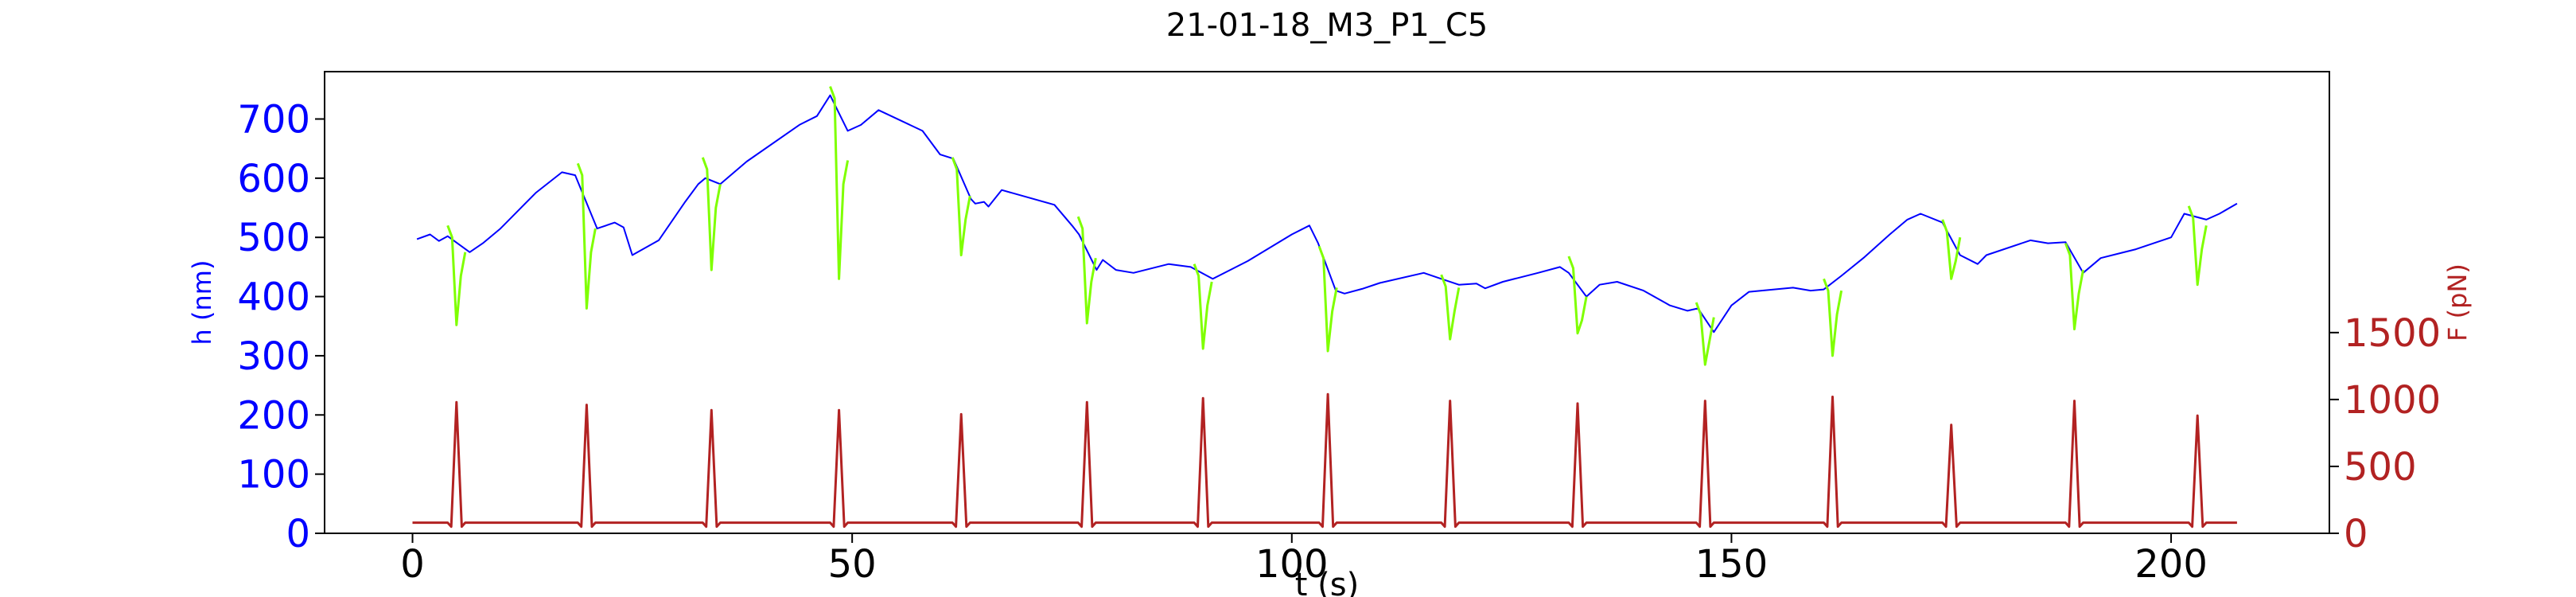 This screenshot has height=597, width=2576. What do you see at coordinates (2171, 564) in the screenshot?
I see `x-tick-label: 200` at bounding box center [2171, 564].